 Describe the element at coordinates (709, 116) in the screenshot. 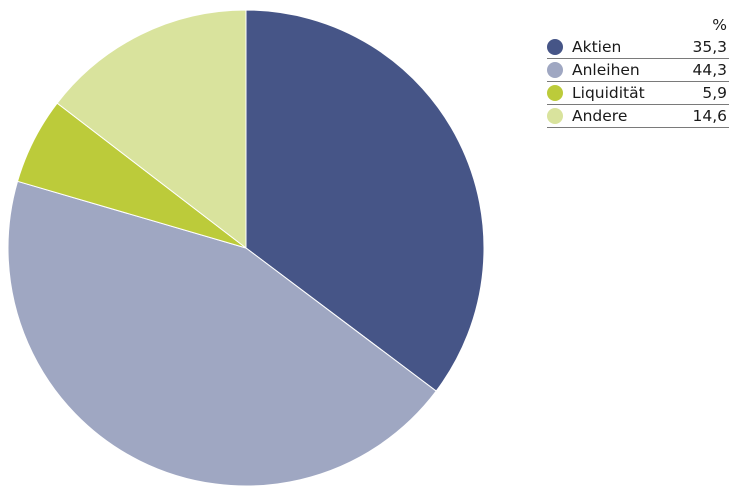

I see `legend-value: 14,6` at that location.